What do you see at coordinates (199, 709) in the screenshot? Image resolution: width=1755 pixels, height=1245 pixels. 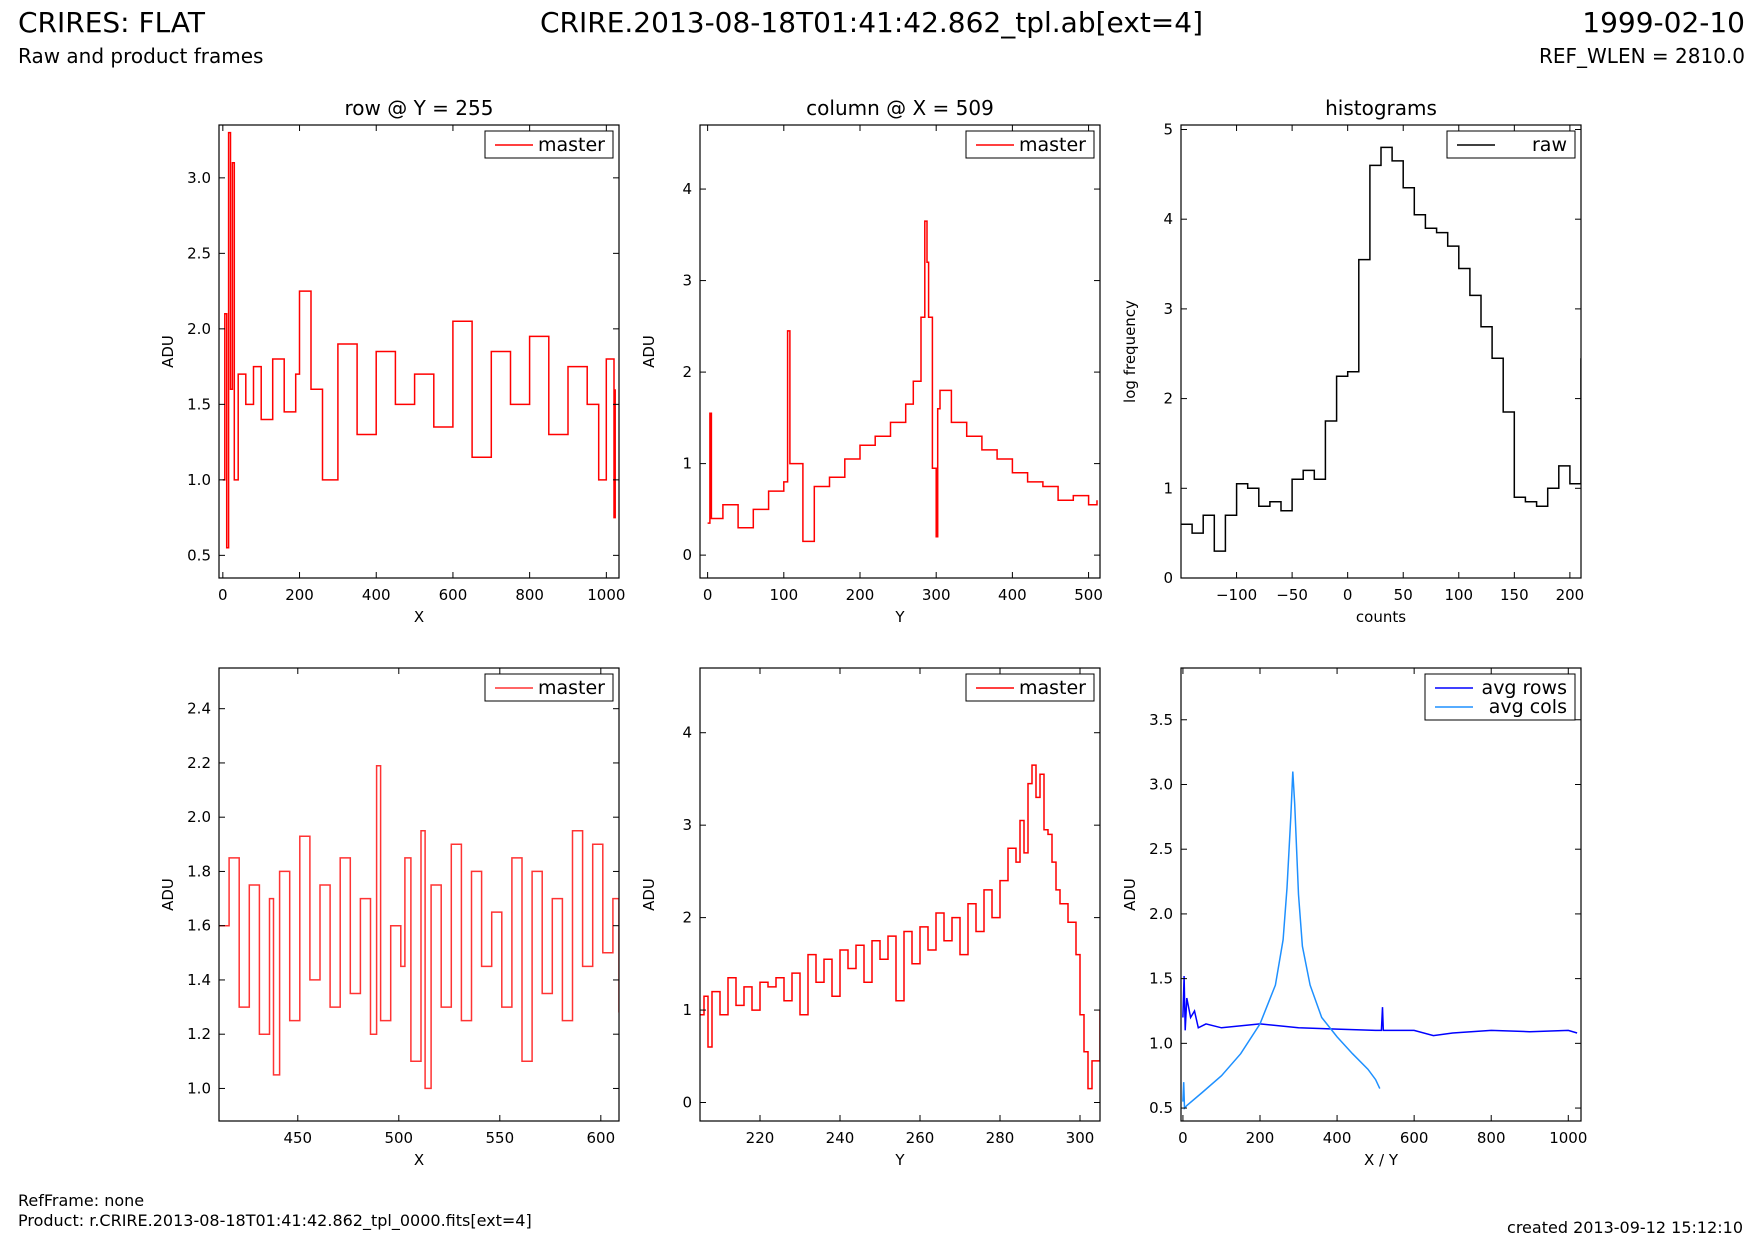 I see `y-tick-label: 2.4` at bounding box center [199, 709].